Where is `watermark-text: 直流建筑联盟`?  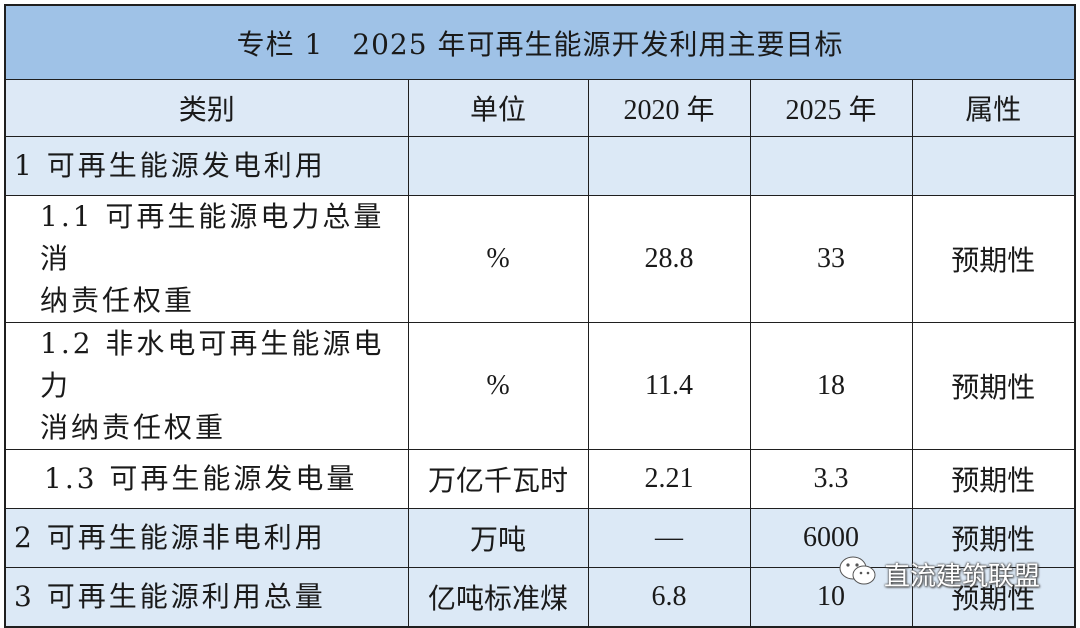 watermark-text: 直流建筑联盟 is located at coordinates (962, 576).